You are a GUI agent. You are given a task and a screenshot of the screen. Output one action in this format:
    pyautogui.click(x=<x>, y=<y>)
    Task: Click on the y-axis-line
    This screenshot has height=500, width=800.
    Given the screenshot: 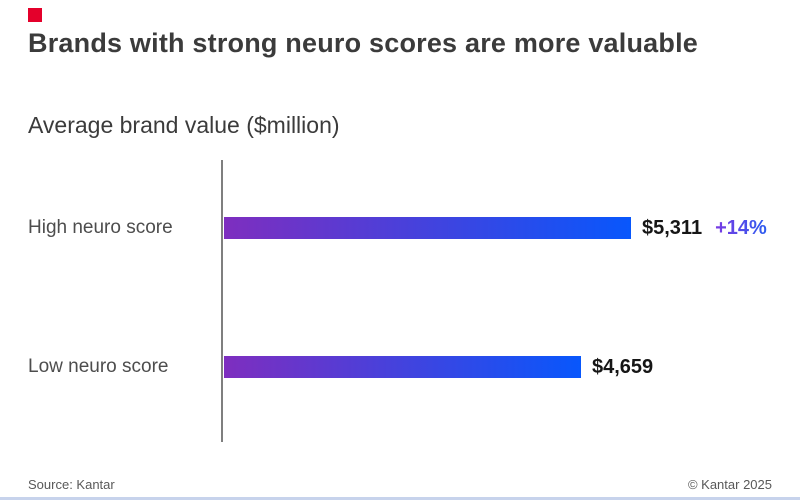 What is the action you would take?
    pyautogui.click(x=222, y=301)
    